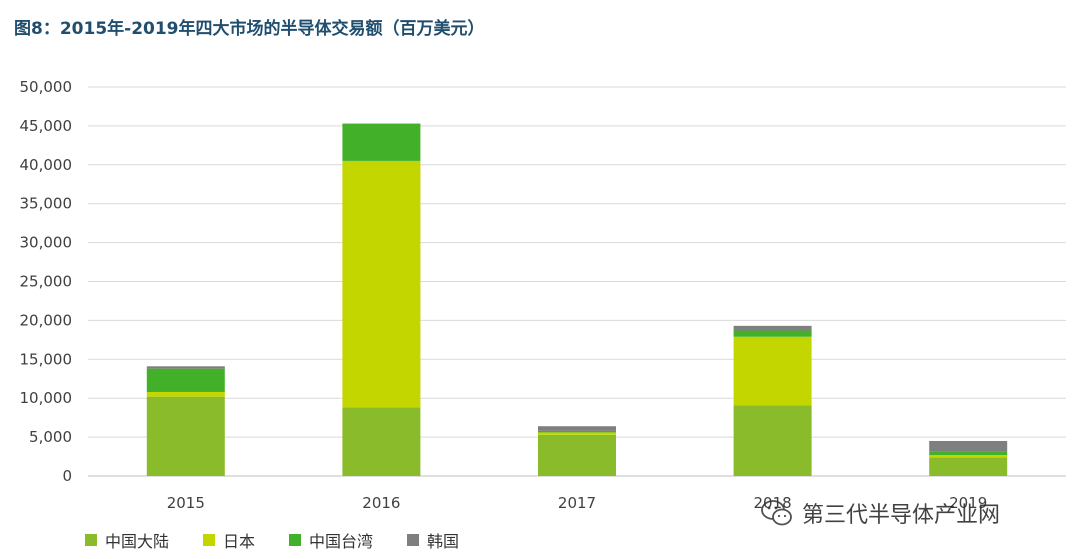 The width and height of the screenshot is (1072, 559). I want to click on legend-item-korea: 韩国, so click(433, 540).